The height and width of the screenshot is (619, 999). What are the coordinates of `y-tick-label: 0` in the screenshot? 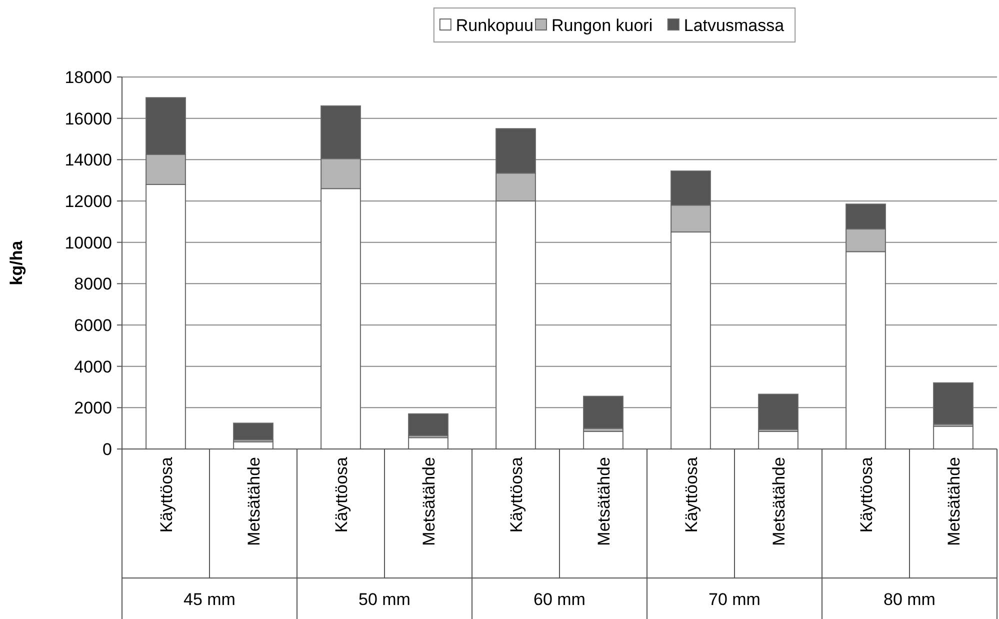 It's located at (107, 449).